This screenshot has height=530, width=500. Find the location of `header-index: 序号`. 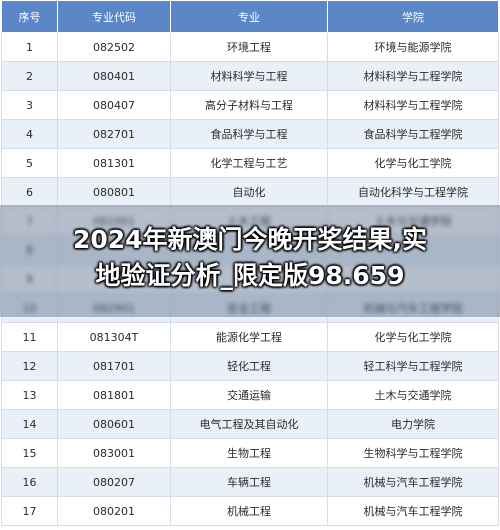

header-index: 序号 is located at coordinates (29, 16).